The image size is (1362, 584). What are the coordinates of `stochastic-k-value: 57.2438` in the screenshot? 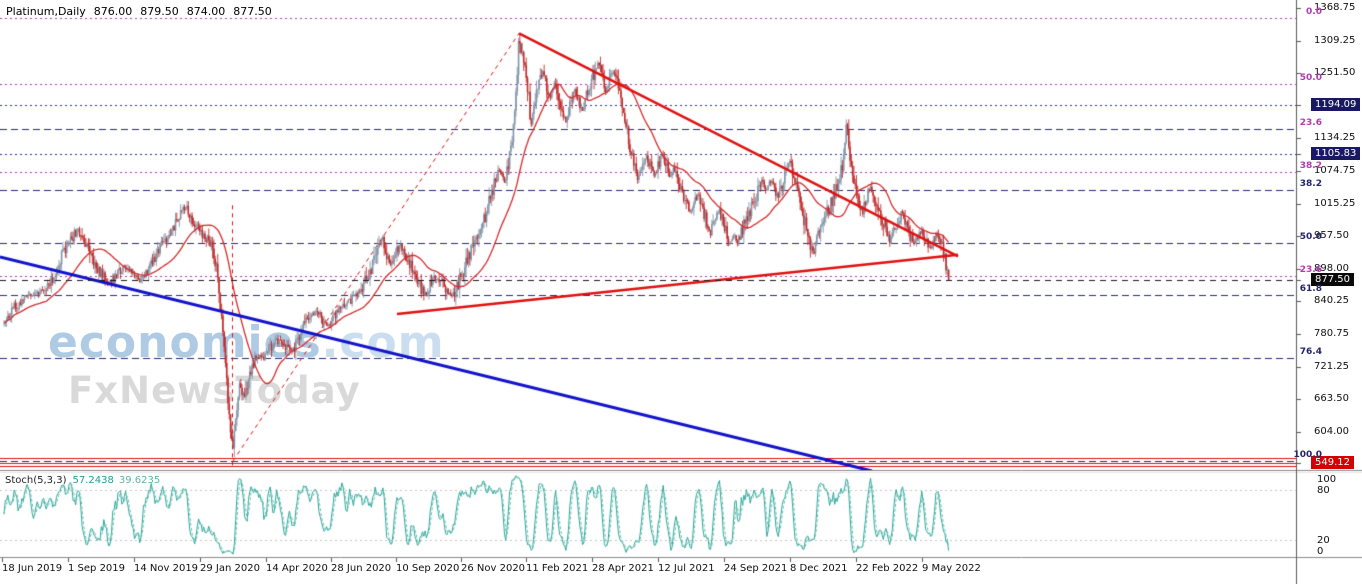 It's located at (93, 480).